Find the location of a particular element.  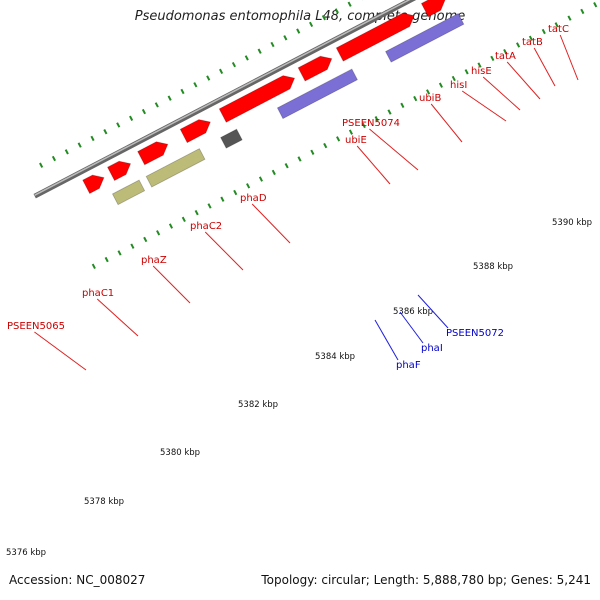

scale-label: 5384 kbp is located at coordinates (335, 357).